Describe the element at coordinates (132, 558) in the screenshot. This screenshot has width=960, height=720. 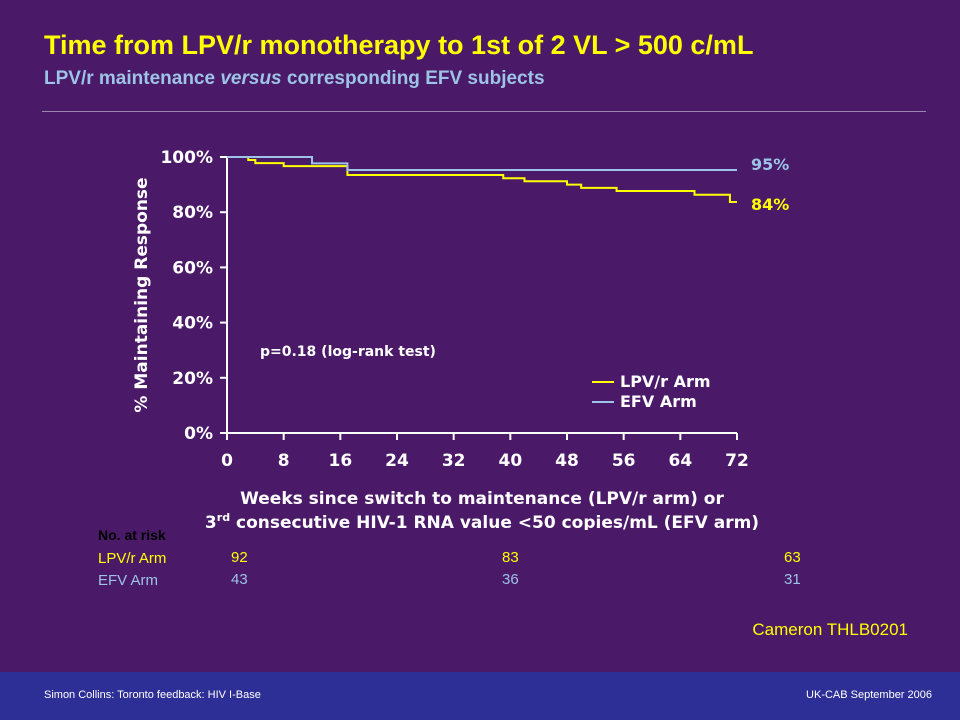
I see `risk-row-label-lpv: LPV/r Arm` at that location.